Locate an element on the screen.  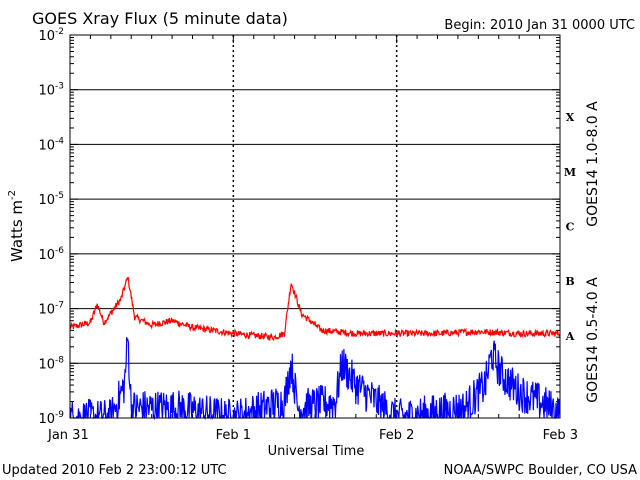
y-tick-label: 10⁻⁷ is located at coordinates (51, 309).